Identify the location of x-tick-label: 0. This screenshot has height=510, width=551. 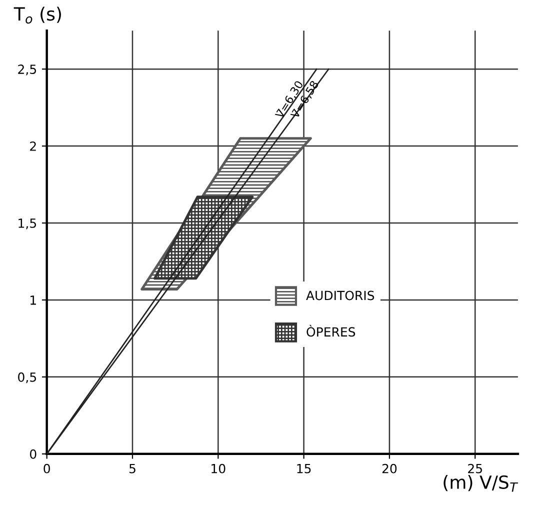
(47, 469).